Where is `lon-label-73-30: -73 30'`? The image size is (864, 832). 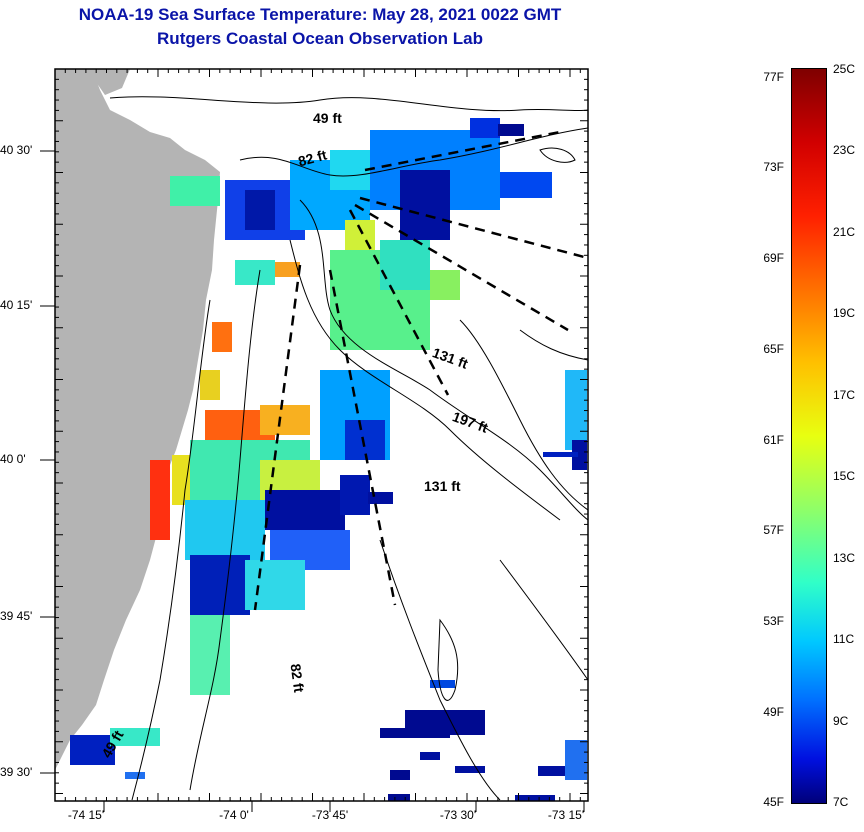 lon-label-73-30: -73 30' is located at coordinates (458, 815).